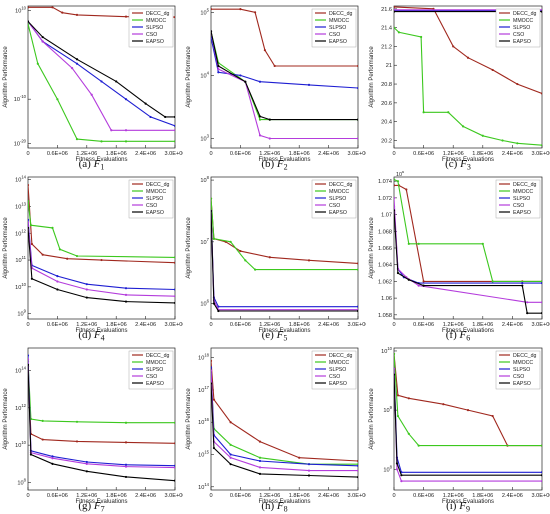 Image resolution: width=550 pixels, height=514 pixels. I want to click on y-tick-label: 20.2, so click(386, 141).